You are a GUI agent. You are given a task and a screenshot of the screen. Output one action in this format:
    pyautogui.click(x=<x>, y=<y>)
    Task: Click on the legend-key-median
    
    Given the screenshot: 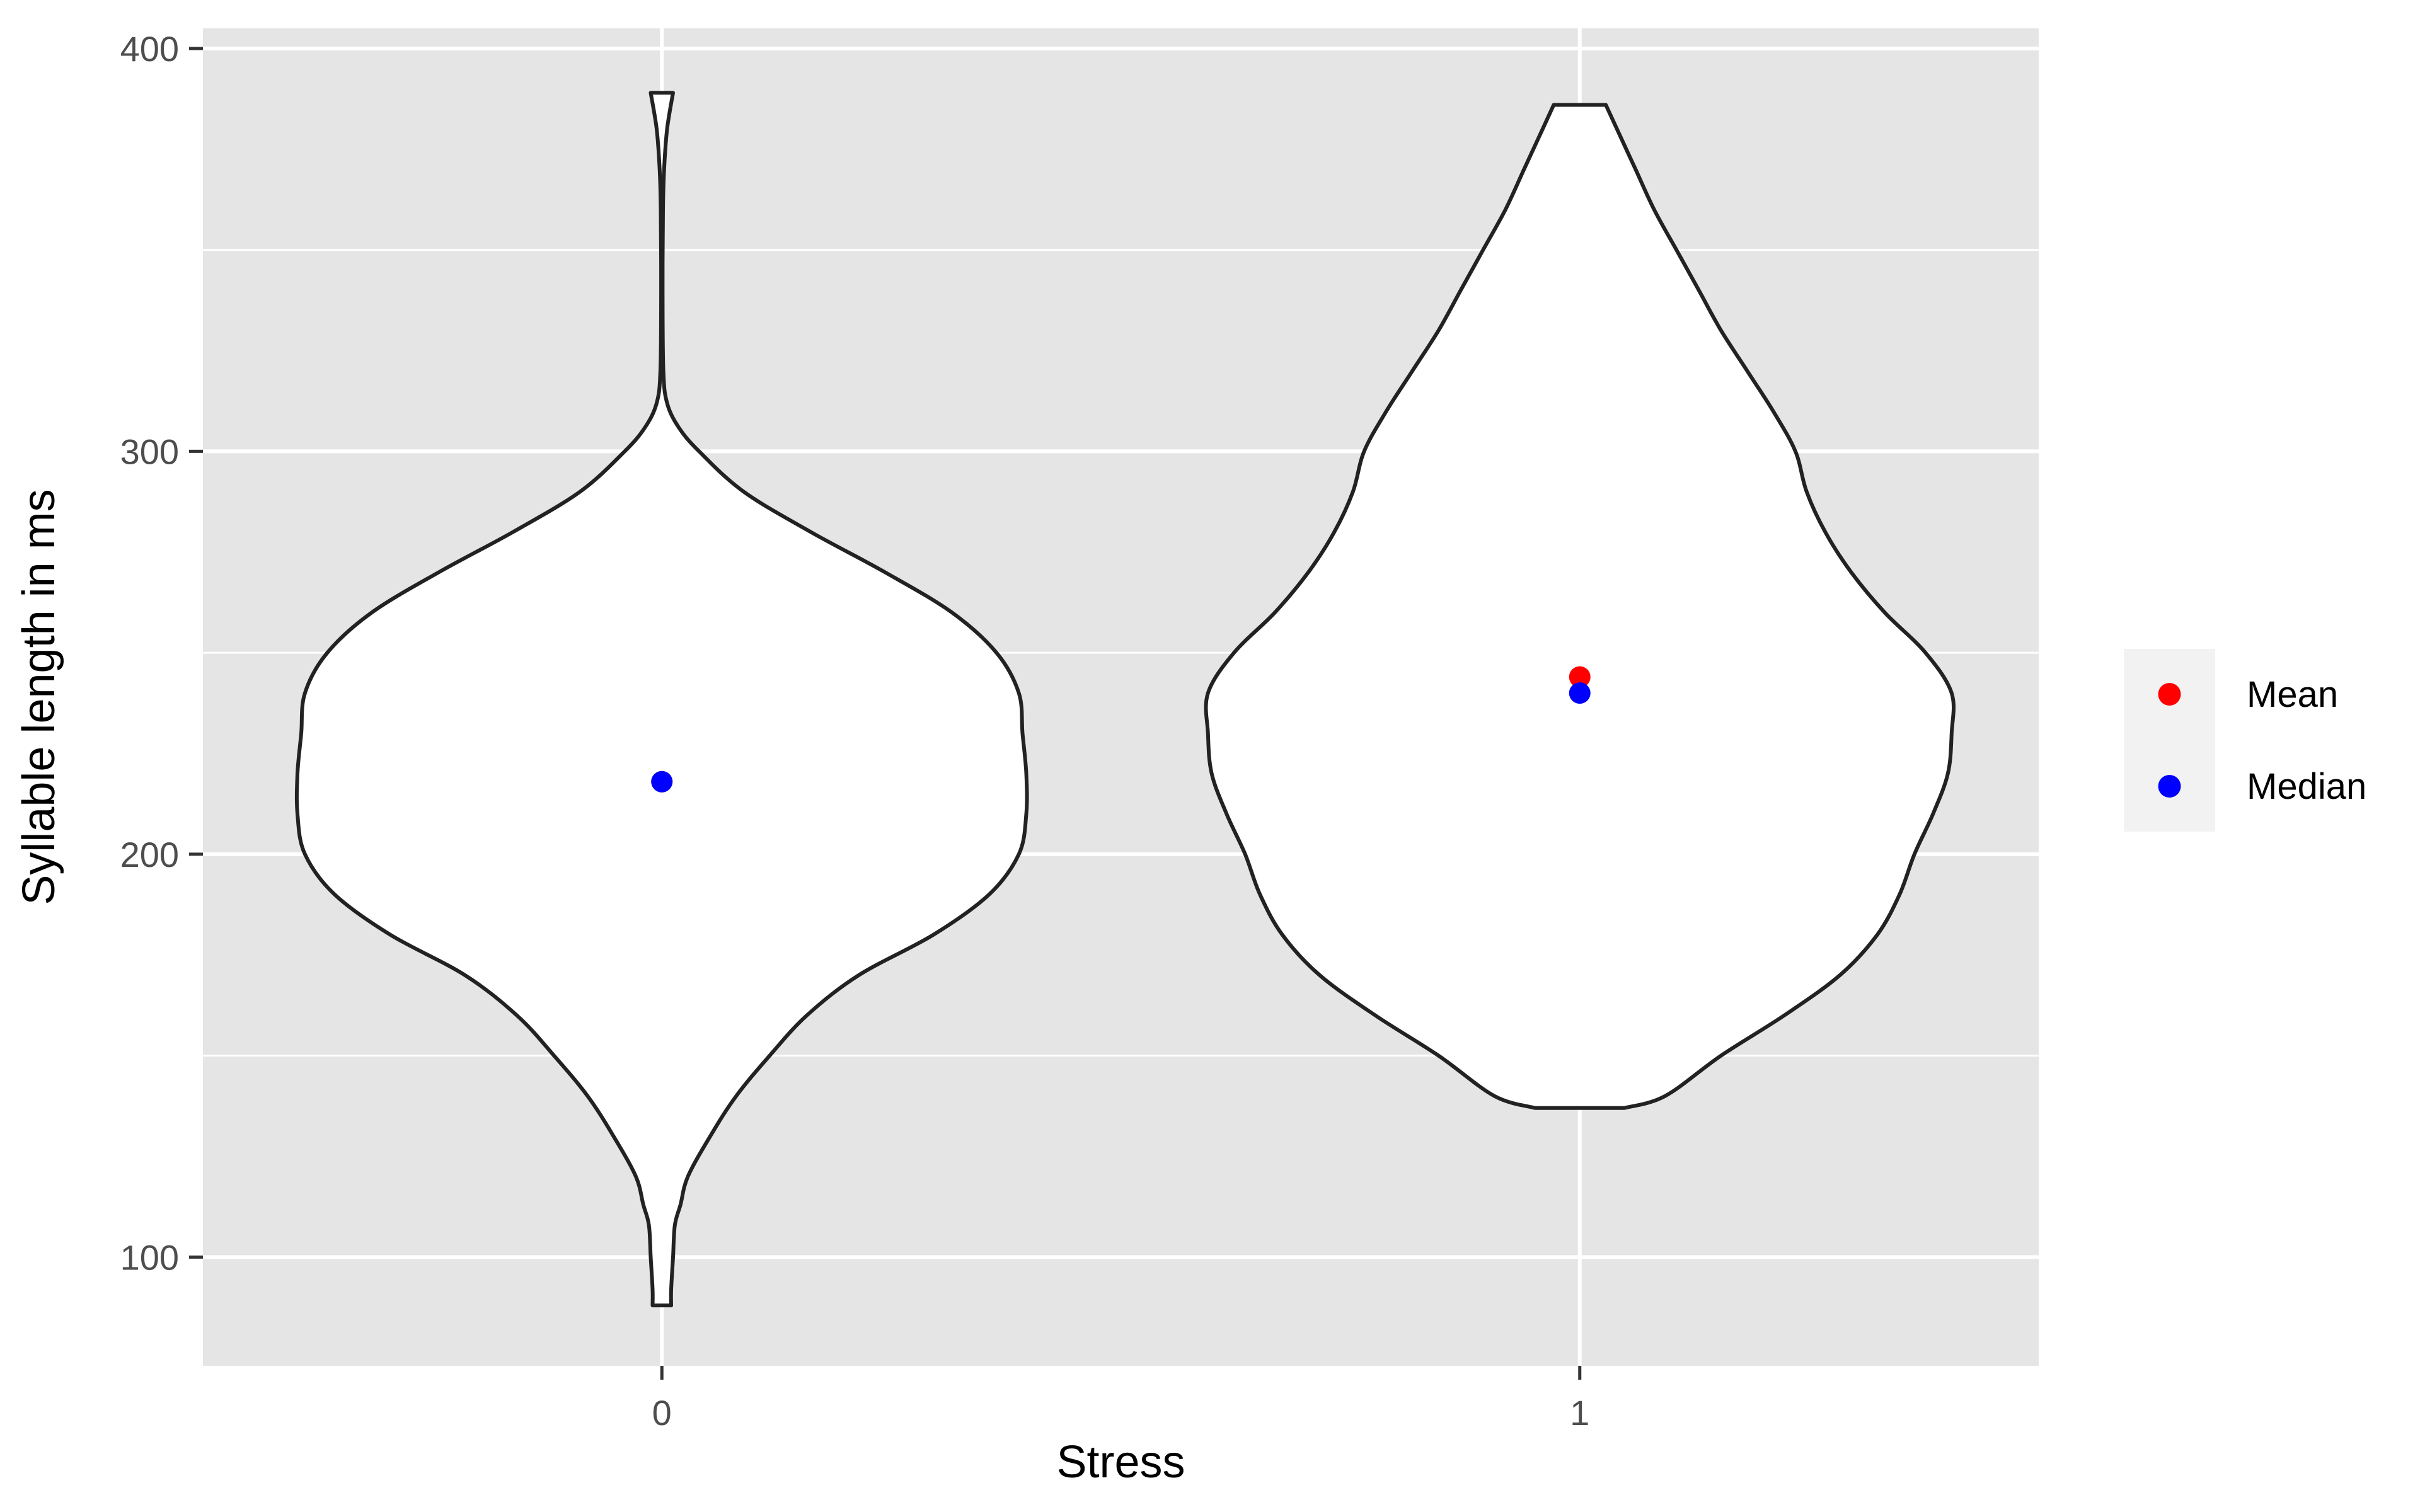 What is the action you would take?
    pyautogui.click(x=2170, y=786)
    